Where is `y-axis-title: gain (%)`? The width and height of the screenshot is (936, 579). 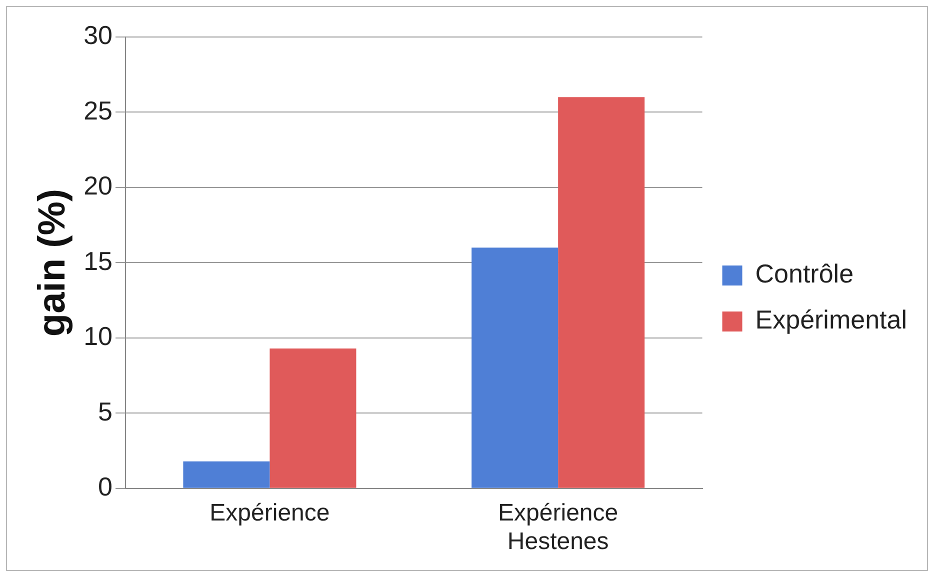 y-axis-title: gain (%) is located at coordinates (52, 262).